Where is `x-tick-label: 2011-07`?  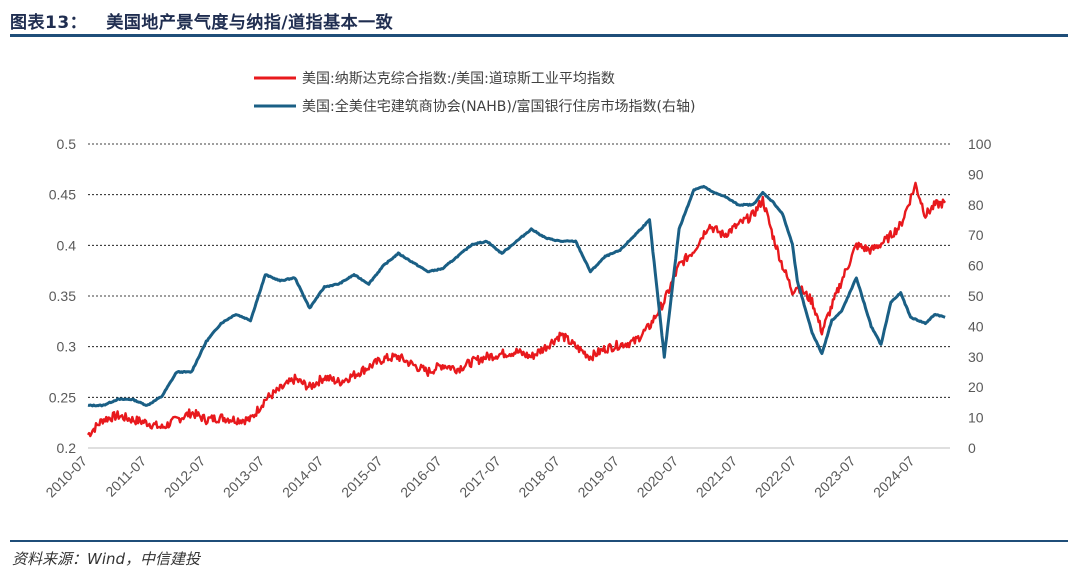 x-tick-label: 2011-07 is located at coordinates (125, 476).